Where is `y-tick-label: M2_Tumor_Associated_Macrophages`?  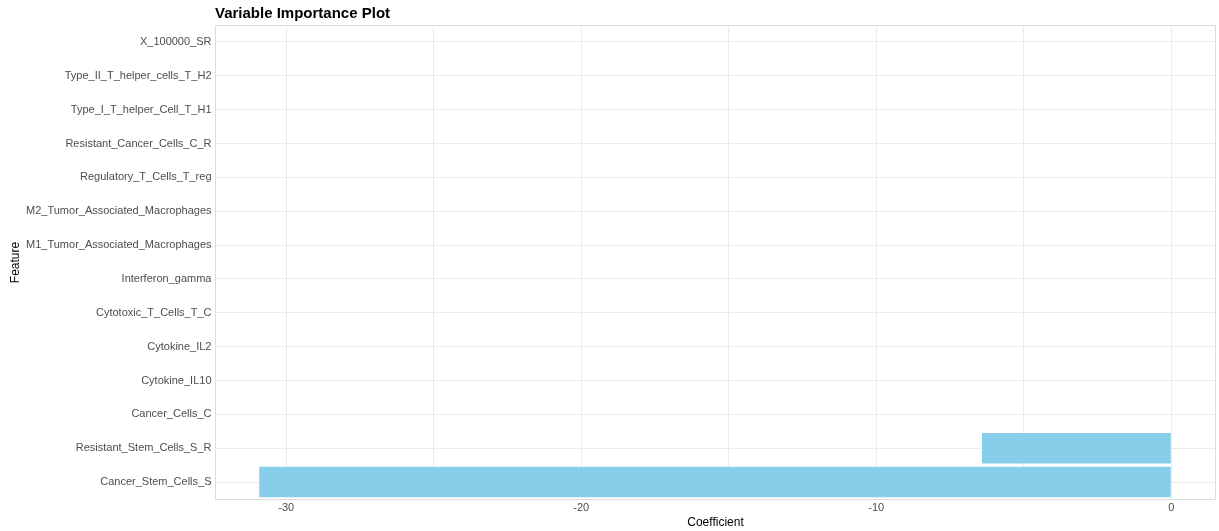 y-tick-label: M2_Tumor_Associated_Macrophages is located at coordinates (119, 210).